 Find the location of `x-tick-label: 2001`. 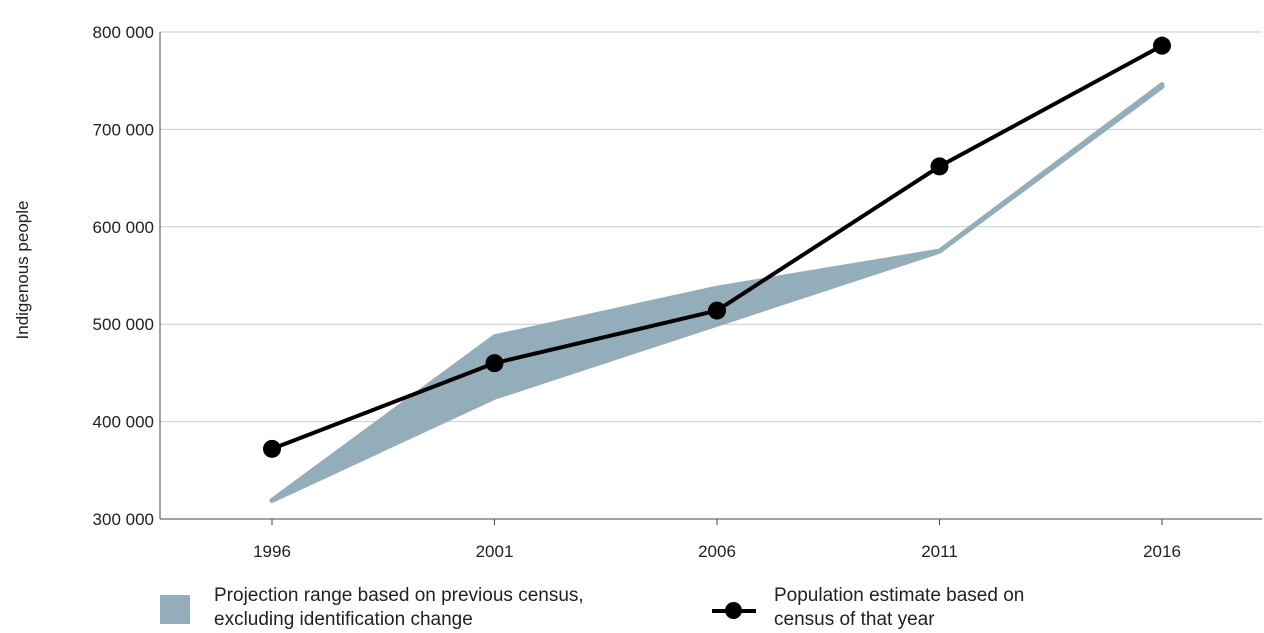

x-tick-label: 2001 is located at coordinates (495, 551).